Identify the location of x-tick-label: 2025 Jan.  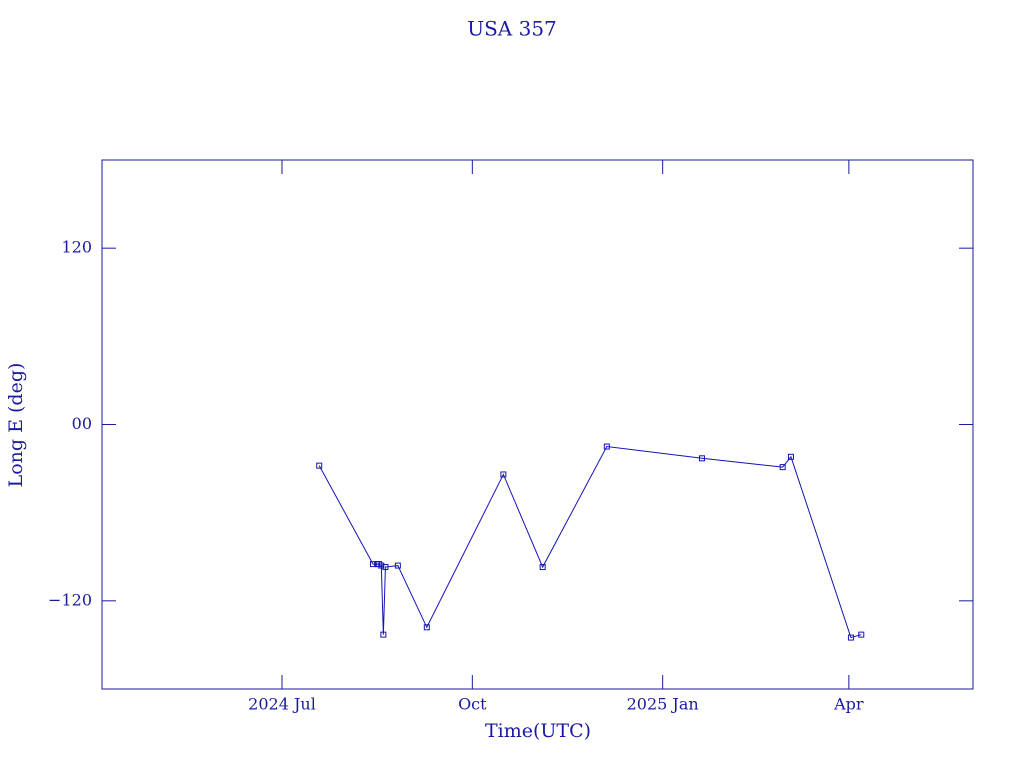
(663, 704).